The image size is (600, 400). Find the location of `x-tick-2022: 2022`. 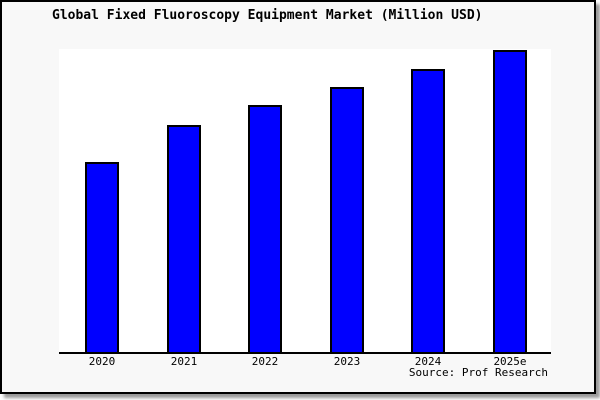

x-tick-2022: 2022 is located at coordinates (265, 361).